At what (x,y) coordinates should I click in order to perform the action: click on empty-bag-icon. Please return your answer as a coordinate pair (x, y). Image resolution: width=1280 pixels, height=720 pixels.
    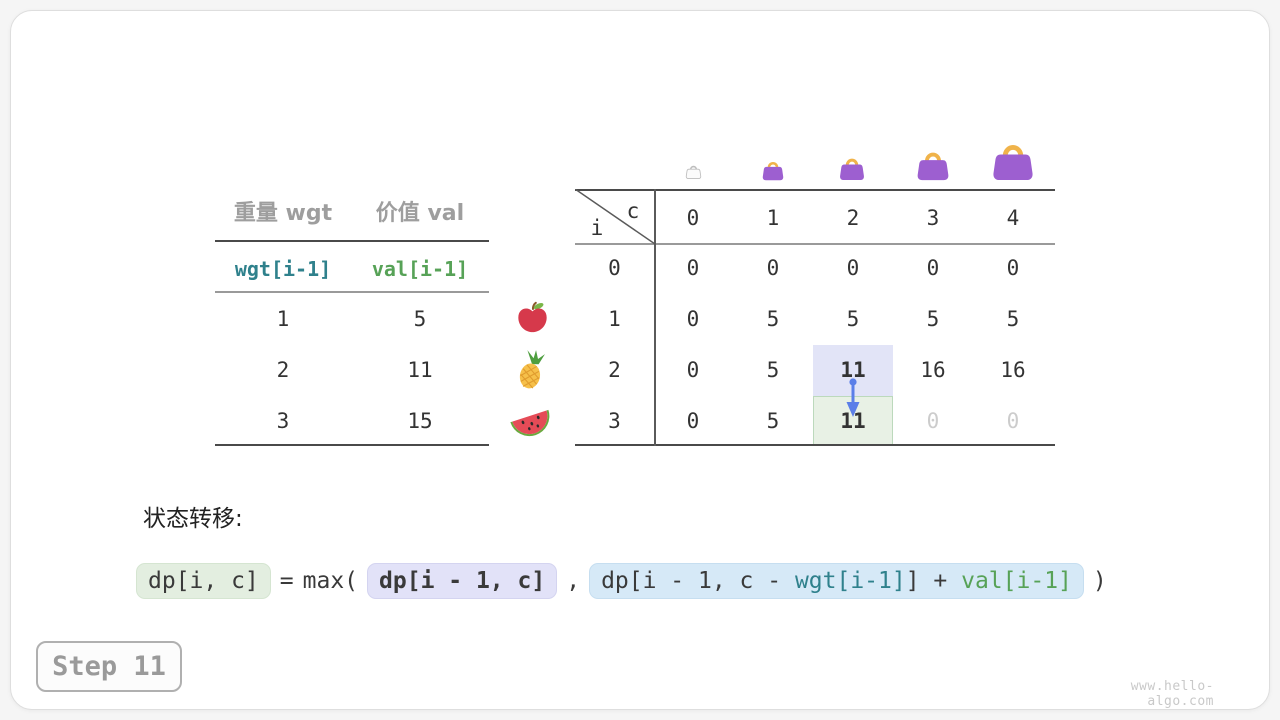
    Looking at the image, I should click on (693, 171).